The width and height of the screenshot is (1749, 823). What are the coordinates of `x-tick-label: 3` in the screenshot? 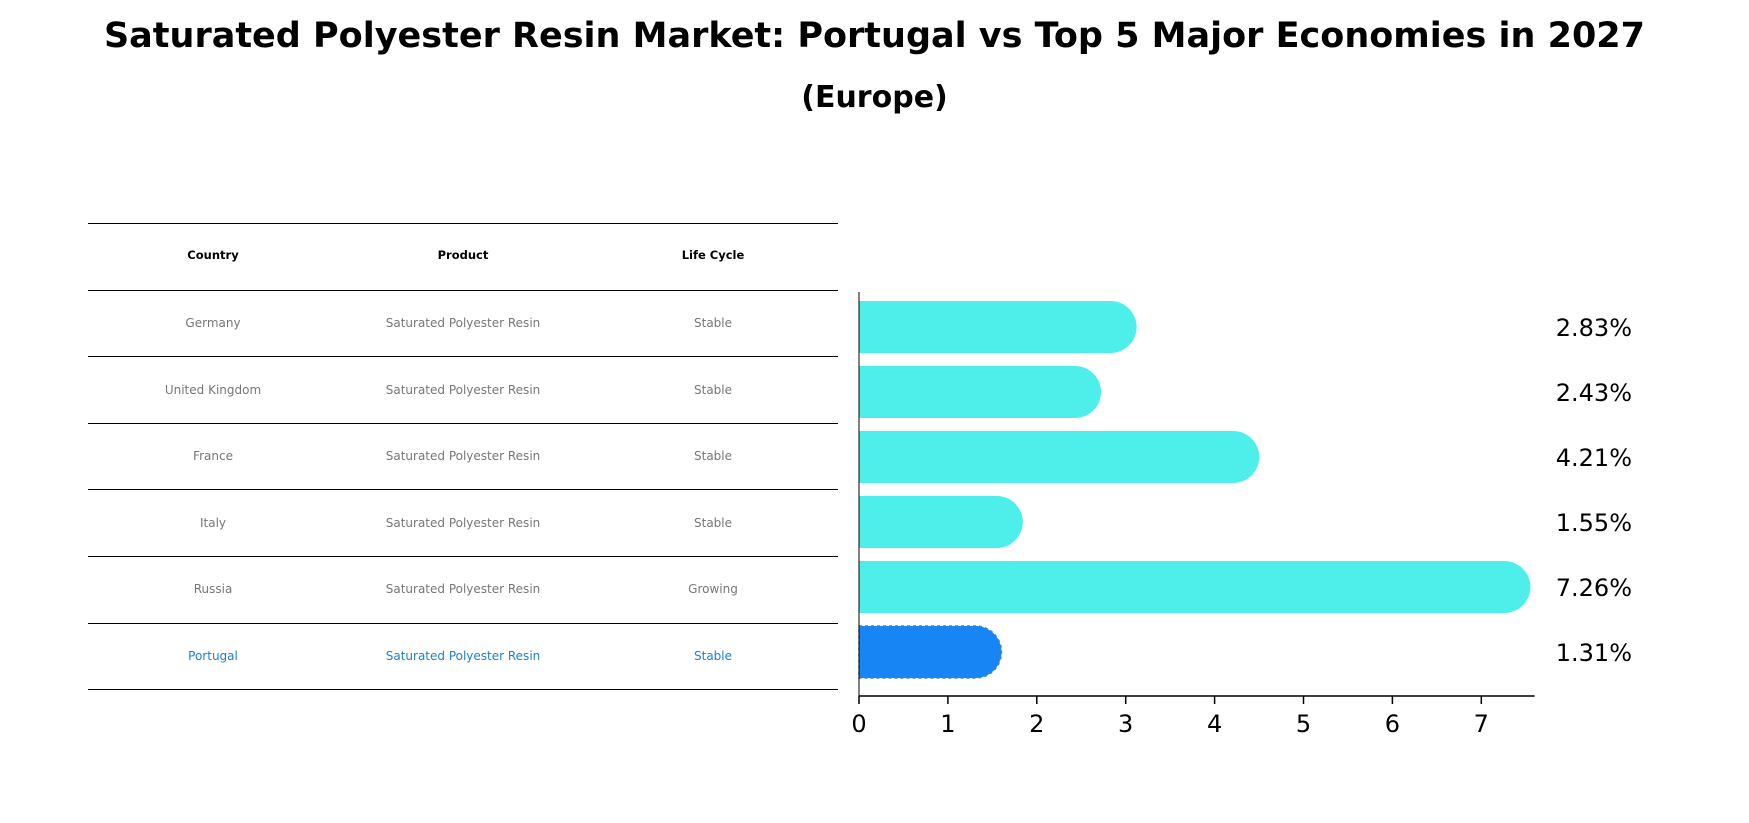 It's located at (1125, 724).